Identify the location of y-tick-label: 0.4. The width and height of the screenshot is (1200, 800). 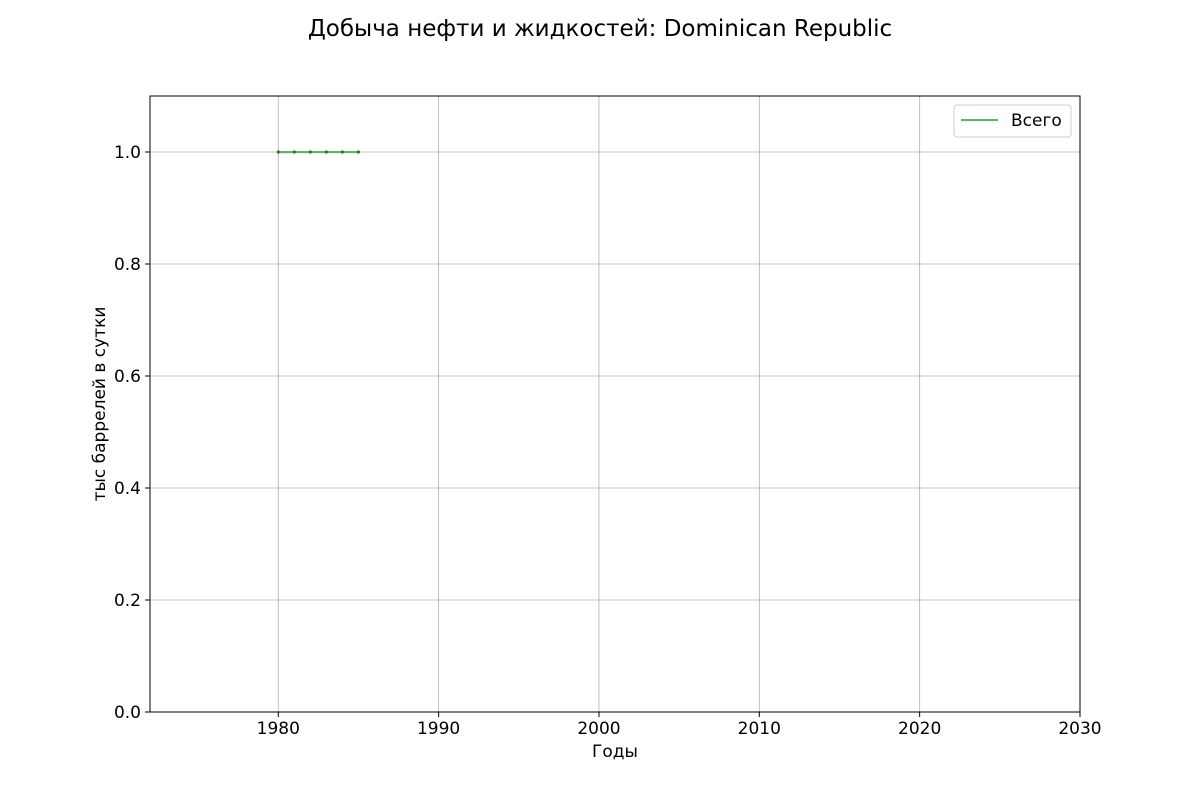
(127, 489).